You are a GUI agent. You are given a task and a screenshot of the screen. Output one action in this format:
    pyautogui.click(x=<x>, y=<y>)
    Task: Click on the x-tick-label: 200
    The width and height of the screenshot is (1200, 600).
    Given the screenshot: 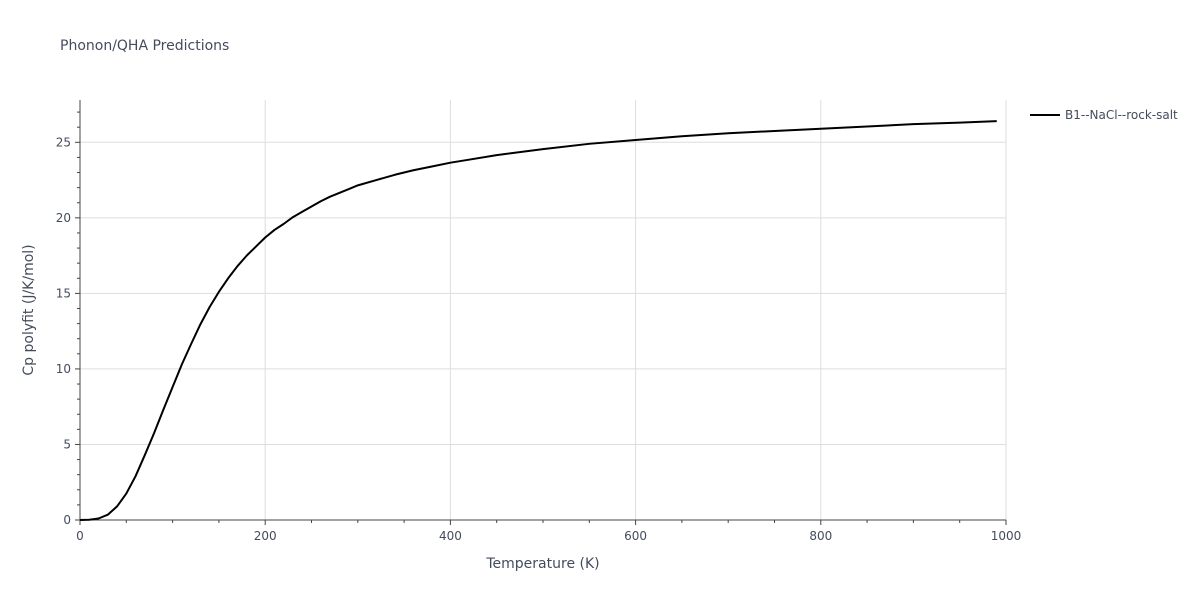 What is the action you would take?
    pyautogui.click(x=265, y=536)
    